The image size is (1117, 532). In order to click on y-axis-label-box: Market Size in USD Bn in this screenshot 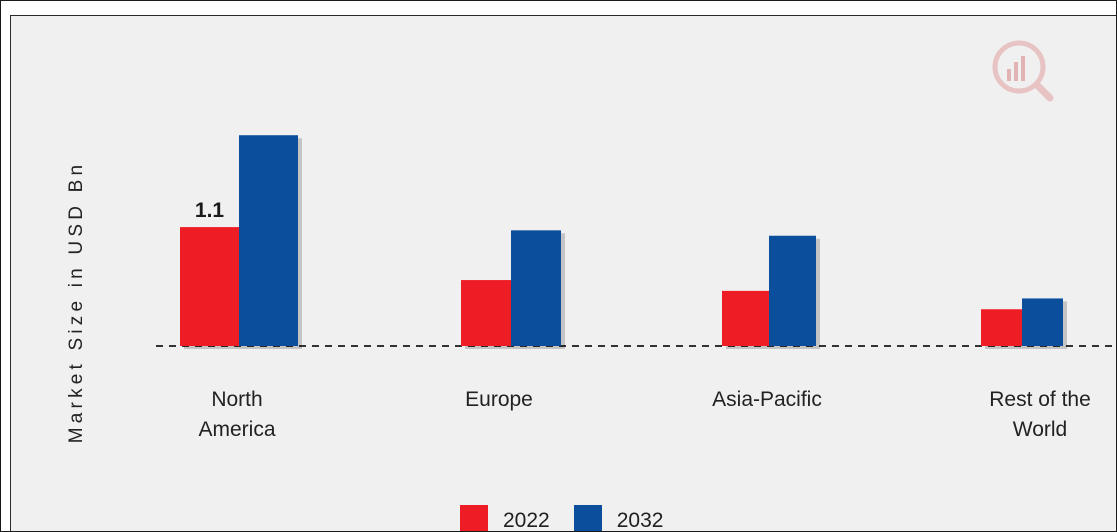, I will do `click(77, 302)`.